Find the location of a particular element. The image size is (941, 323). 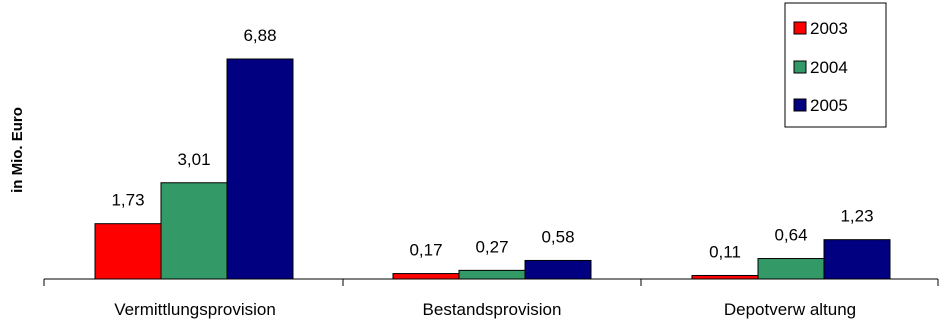

value-label: 6,88 is located at coordinates (259, 35).